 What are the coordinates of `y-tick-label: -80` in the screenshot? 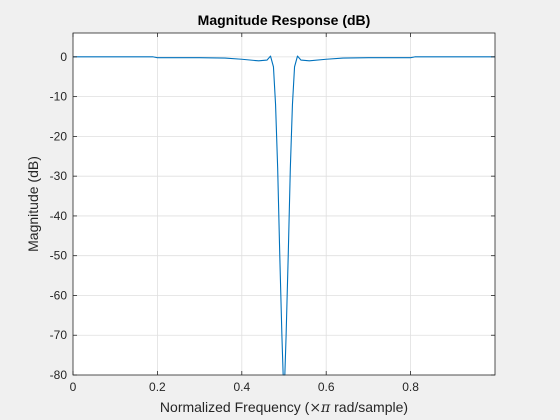 It's located at (59, 375).